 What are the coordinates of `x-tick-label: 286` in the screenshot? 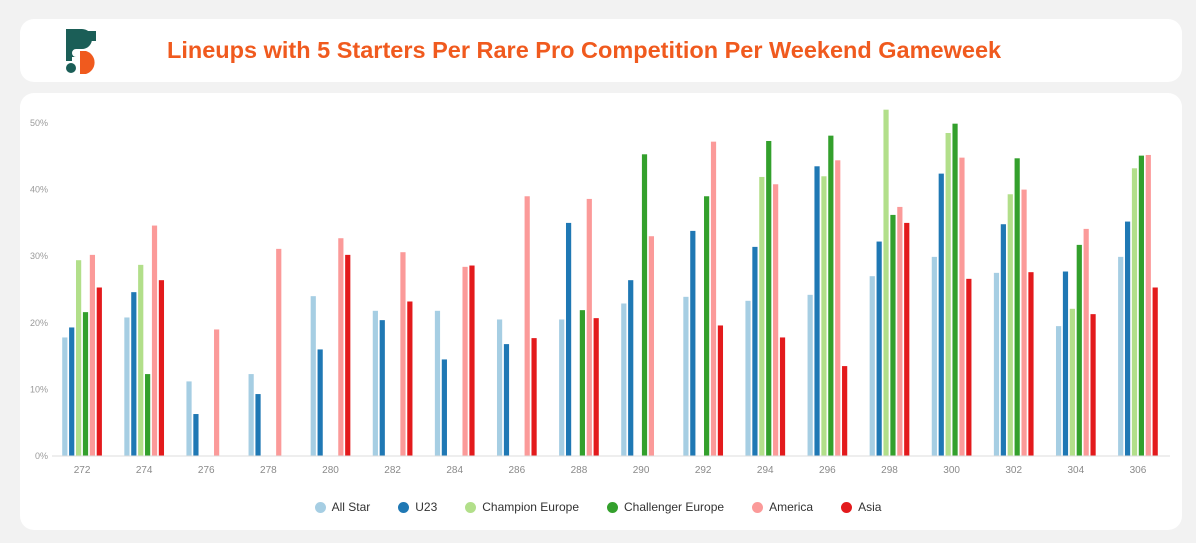 It's located at (516, 470).